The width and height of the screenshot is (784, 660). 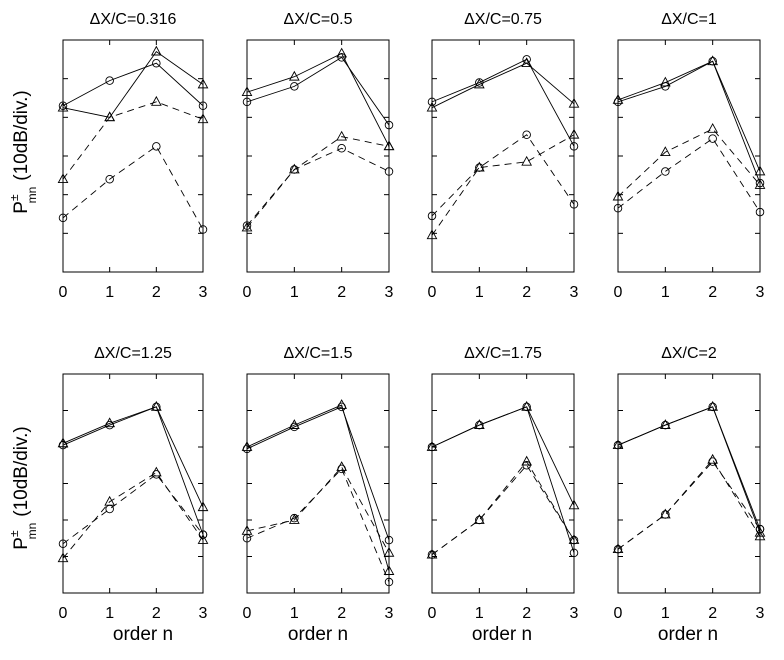 I want to click on subplot-panel: ΔX/C=0.5 0 1 2 3, so click(x=318, y=156).